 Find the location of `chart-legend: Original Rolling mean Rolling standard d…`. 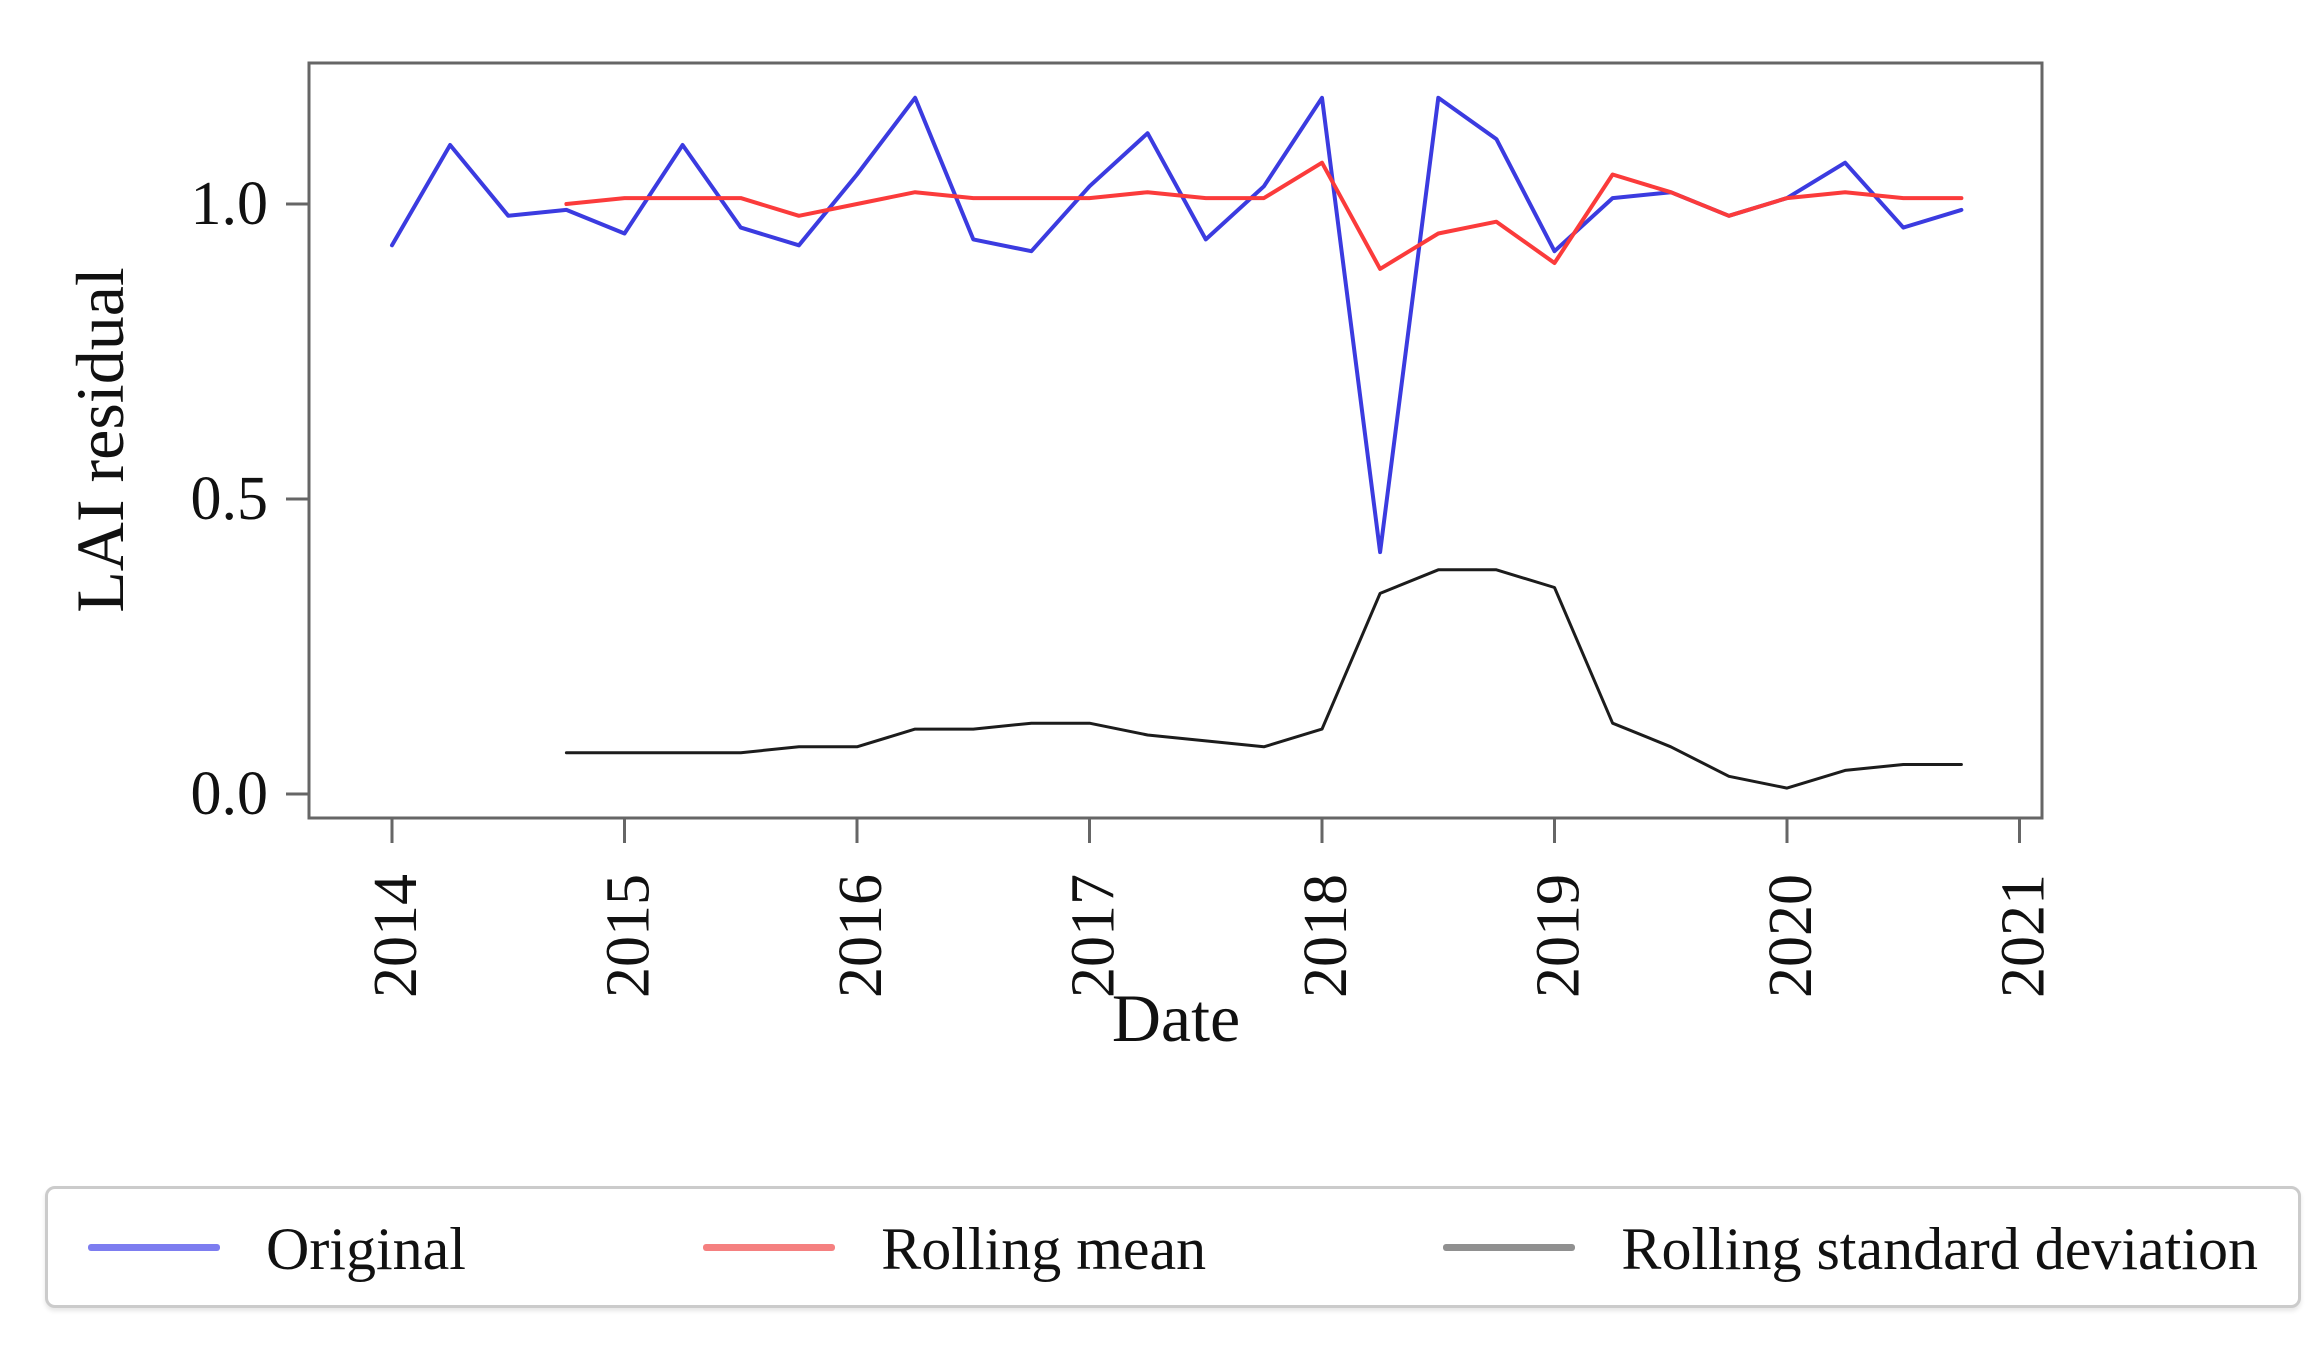

chart-legend: Original Rolling mean Rolling standard d… is located at coordinates (1173, 1247).